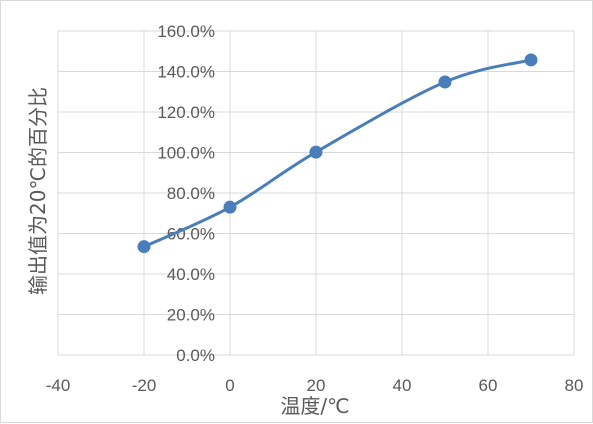  What do you see at coordinates (186, 72) in the screenshot?
I see `y-tick-label: 140.0%` at bounding box center [186, 72].